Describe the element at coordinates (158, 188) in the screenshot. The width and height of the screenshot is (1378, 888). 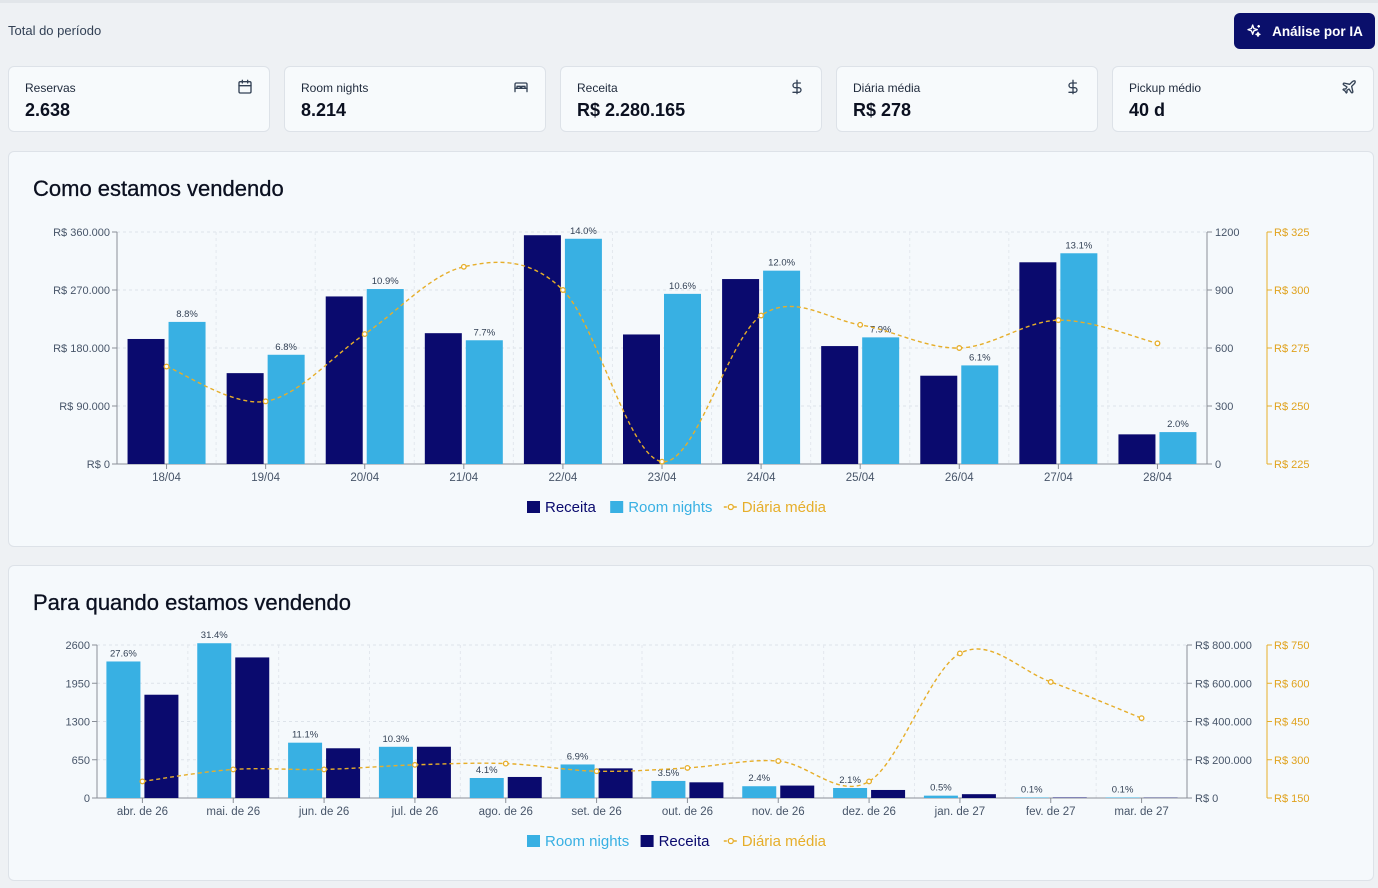
I see `chart-title: Como estamos vendendo` at that location.